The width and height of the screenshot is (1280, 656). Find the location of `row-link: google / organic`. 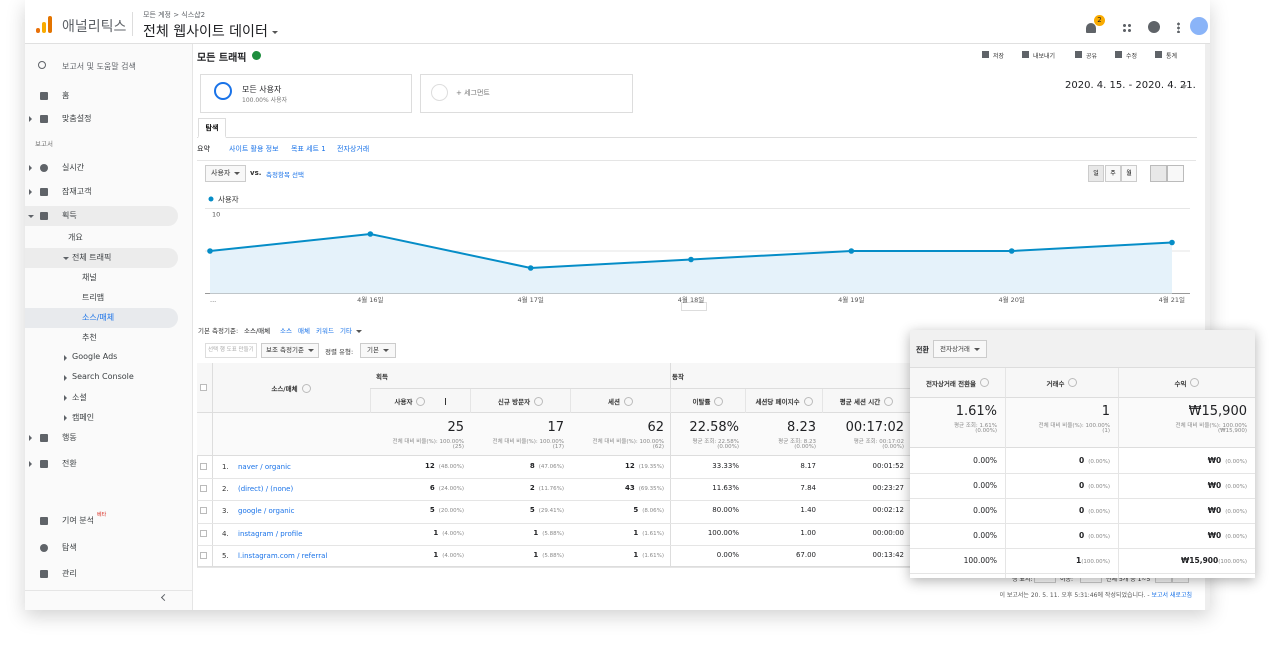

row-link: google / organic is located at coordinates (266, 511).